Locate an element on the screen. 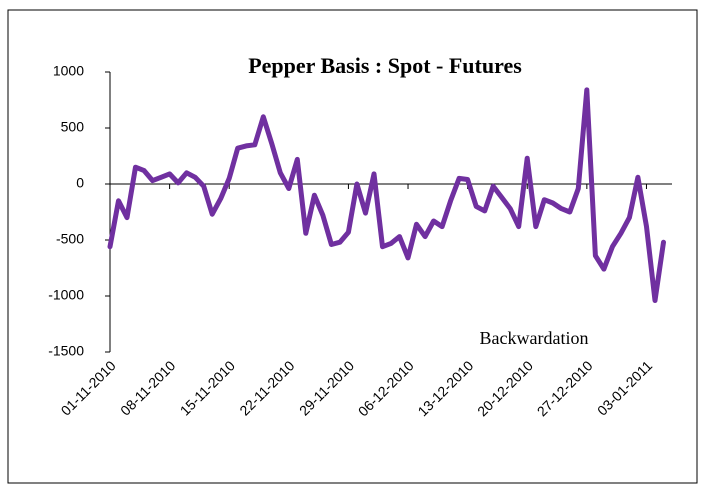  y-tick-label: 0 is located at coordinates (80, 183).